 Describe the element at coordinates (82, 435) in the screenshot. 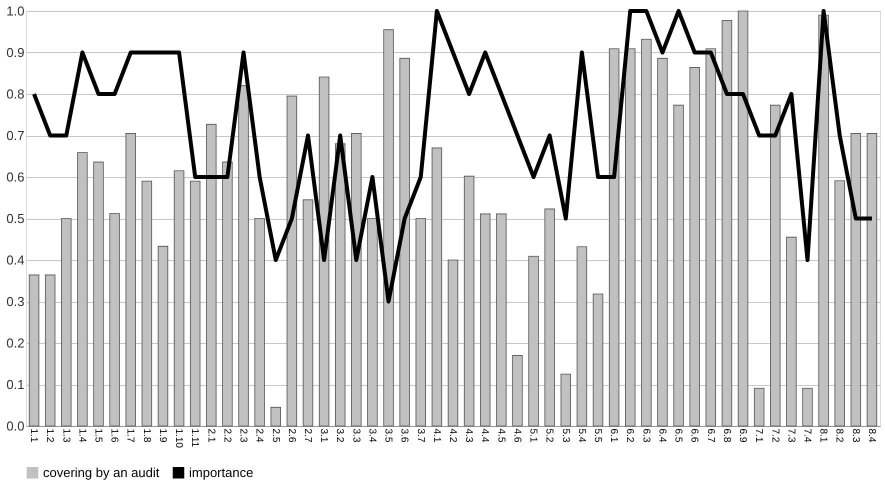

I see `x-tick-label: 1.4` at that location.